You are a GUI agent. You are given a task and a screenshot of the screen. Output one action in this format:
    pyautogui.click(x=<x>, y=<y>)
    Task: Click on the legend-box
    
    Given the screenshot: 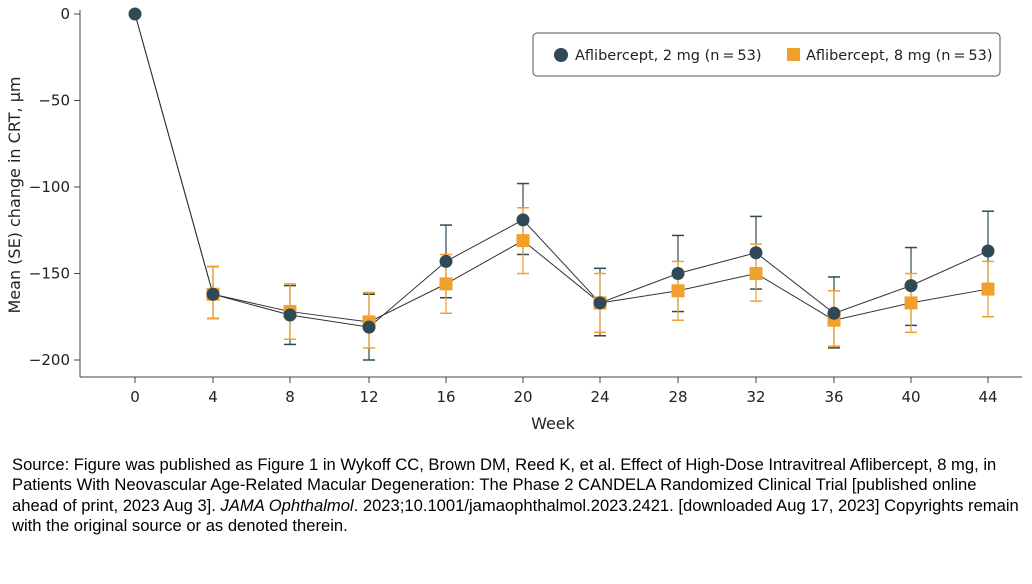 What is the action you would take?
    pyautogui.click(x=766, y=54)
    